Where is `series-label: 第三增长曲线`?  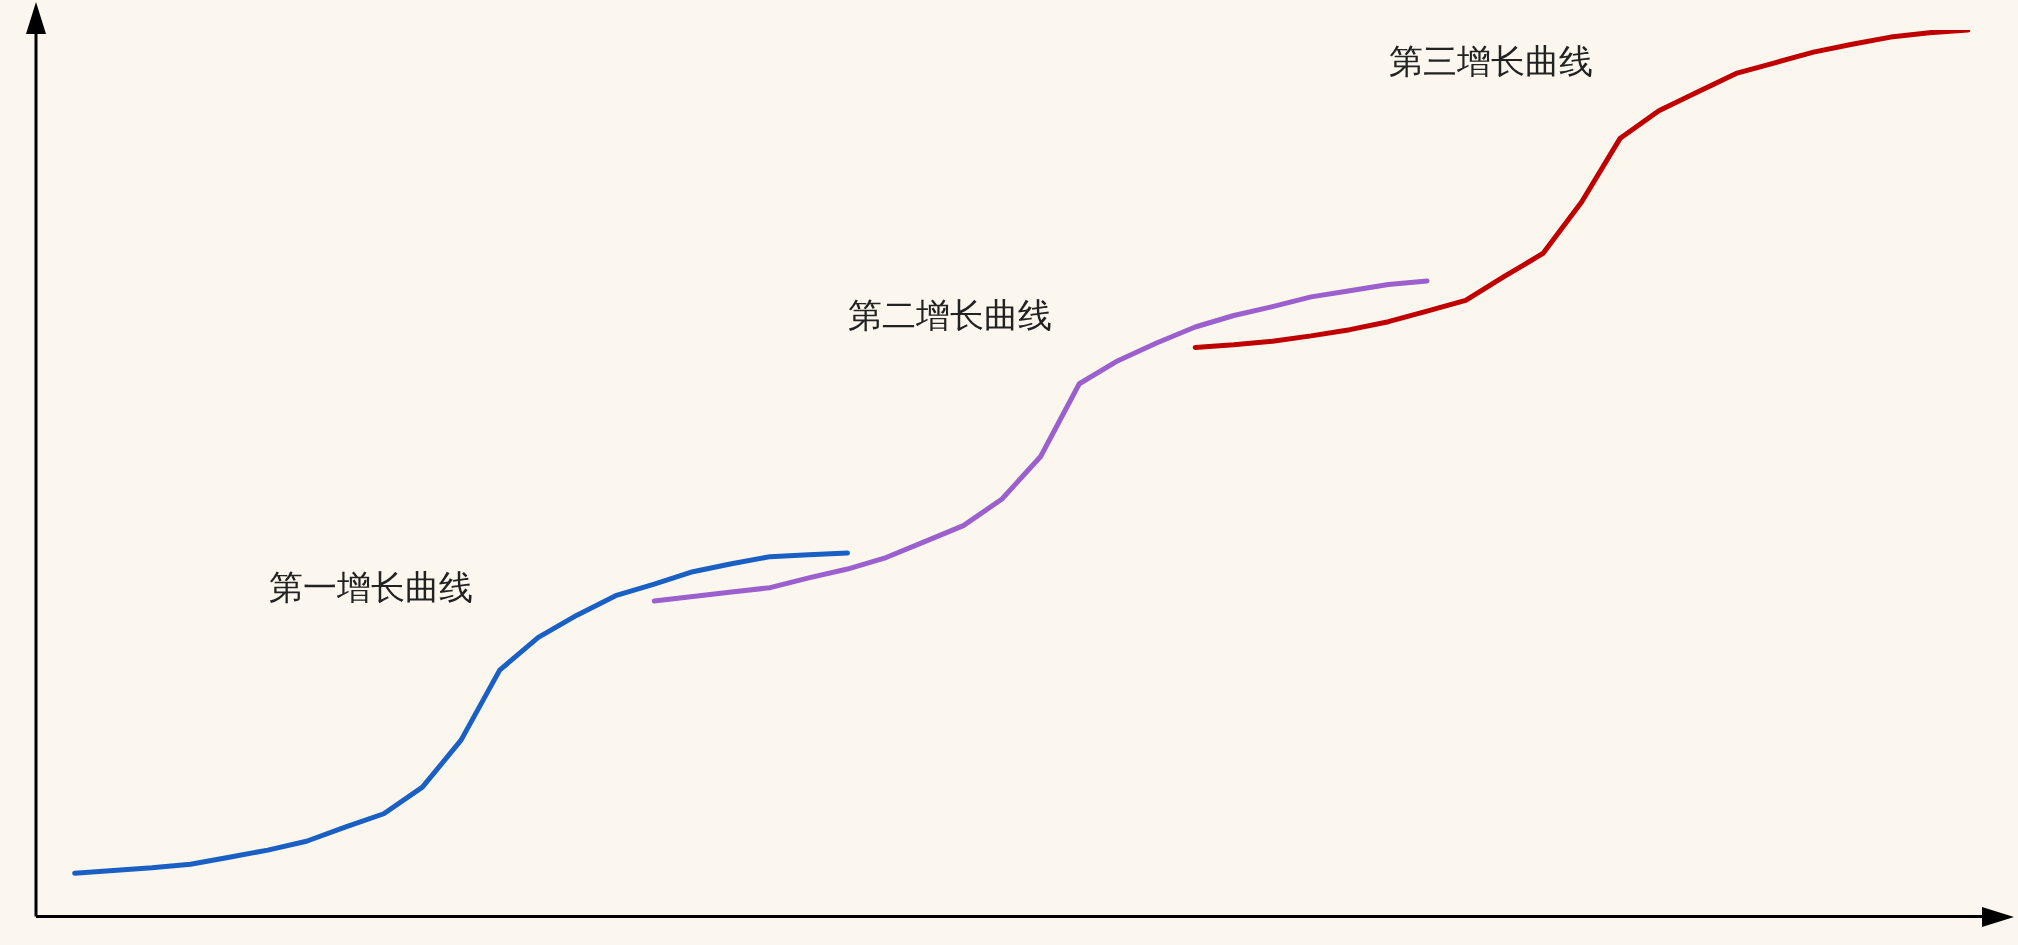 series-label: 第三增长曲线 is located at coordinates (1491, 61).